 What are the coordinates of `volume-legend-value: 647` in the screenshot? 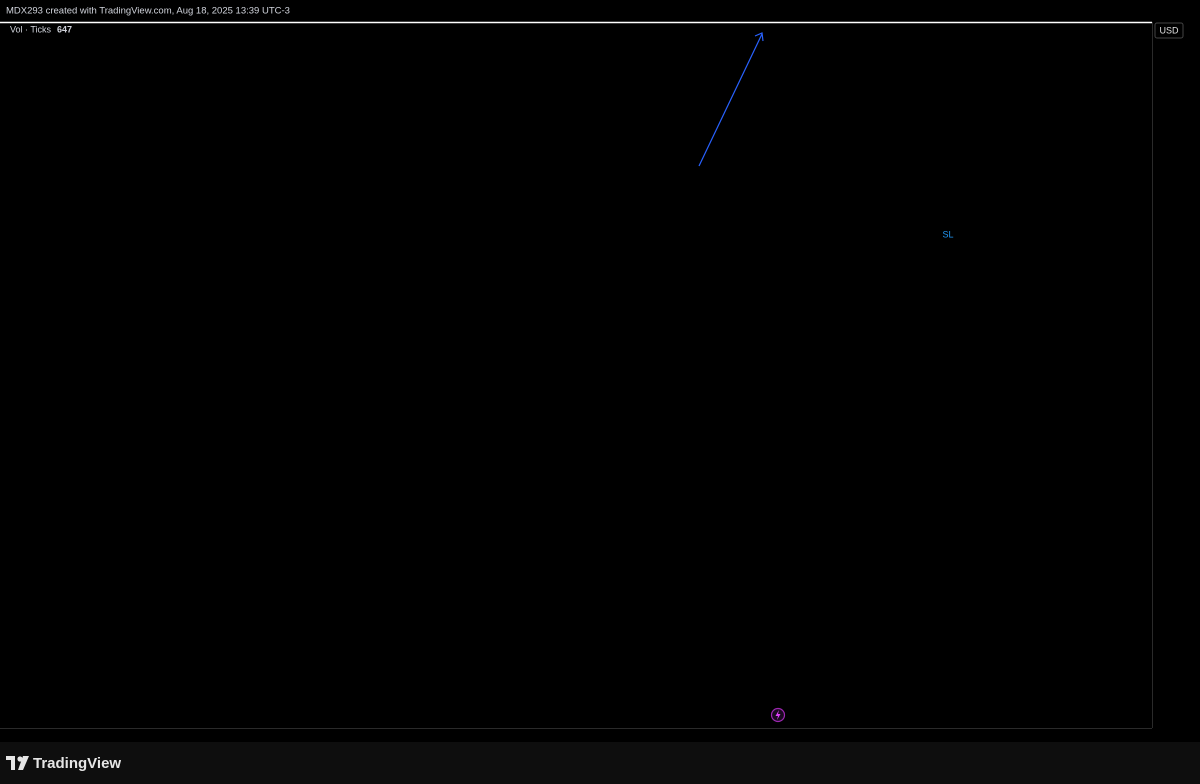 It's located at (64, 29).